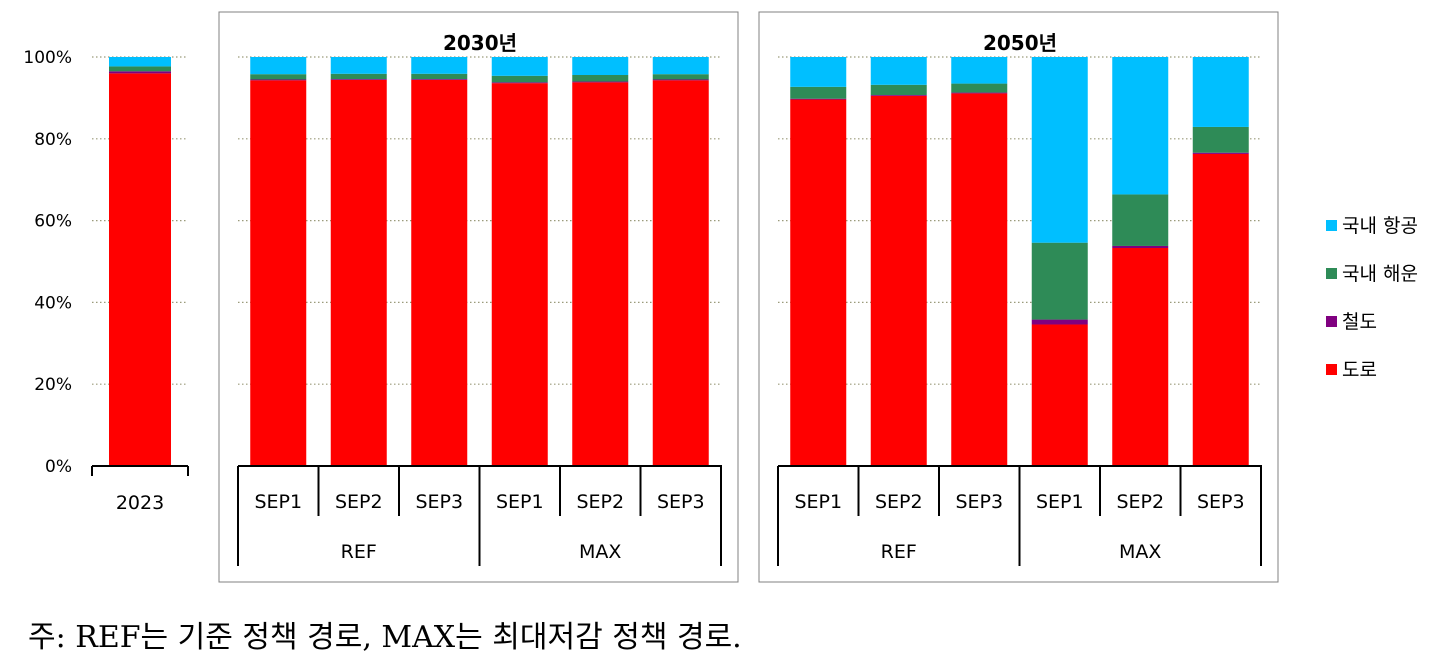  I want to click on legend-label: 철도, so click(1359, 322).